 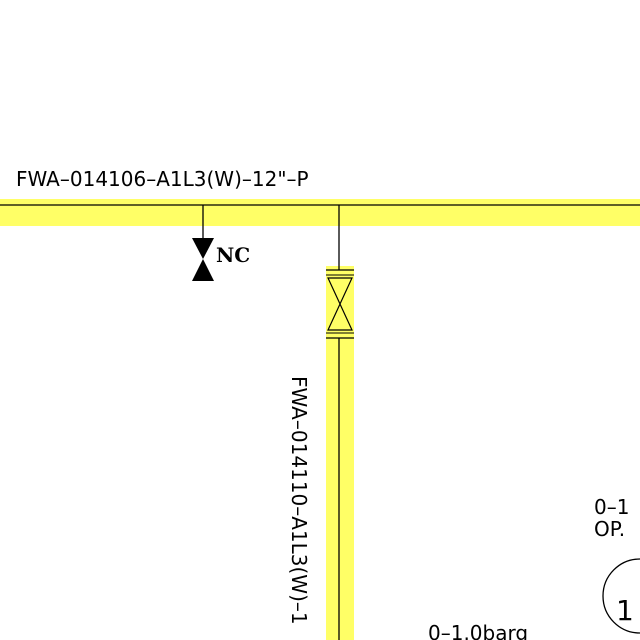 What do you see at coordinates (340, 453) in the screenshot?
I see `branch-line-highlight` at bounding box center [340, 453].